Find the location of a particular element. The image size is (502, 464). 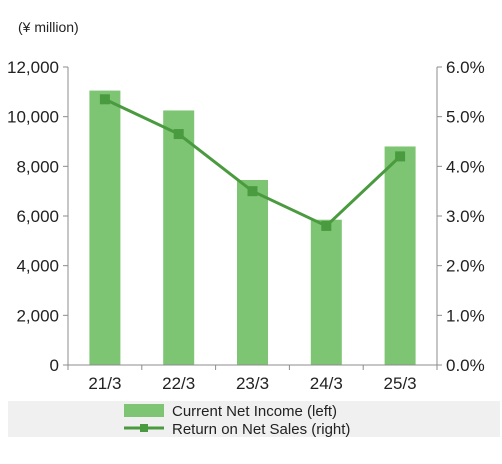

y-right-tick-label: 5.0% is located at coordinates (465, 117).